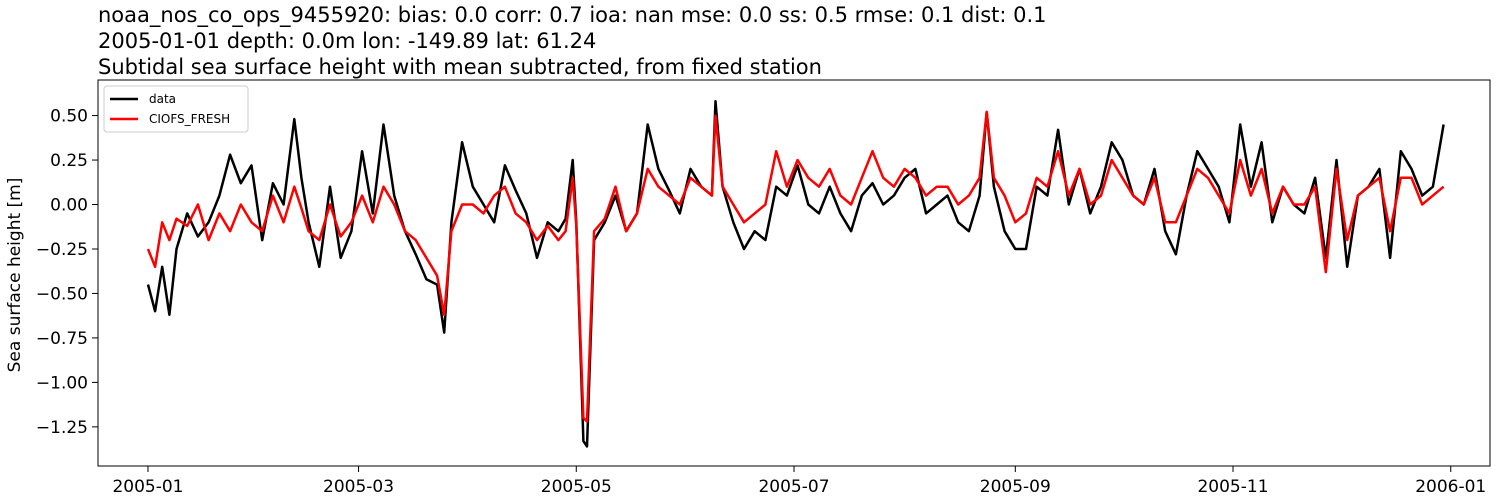 Image resolution: width=1500 pixels, height=500 pixels. I want to click on x-tick-label: 2006-01, so click(1450, 487).